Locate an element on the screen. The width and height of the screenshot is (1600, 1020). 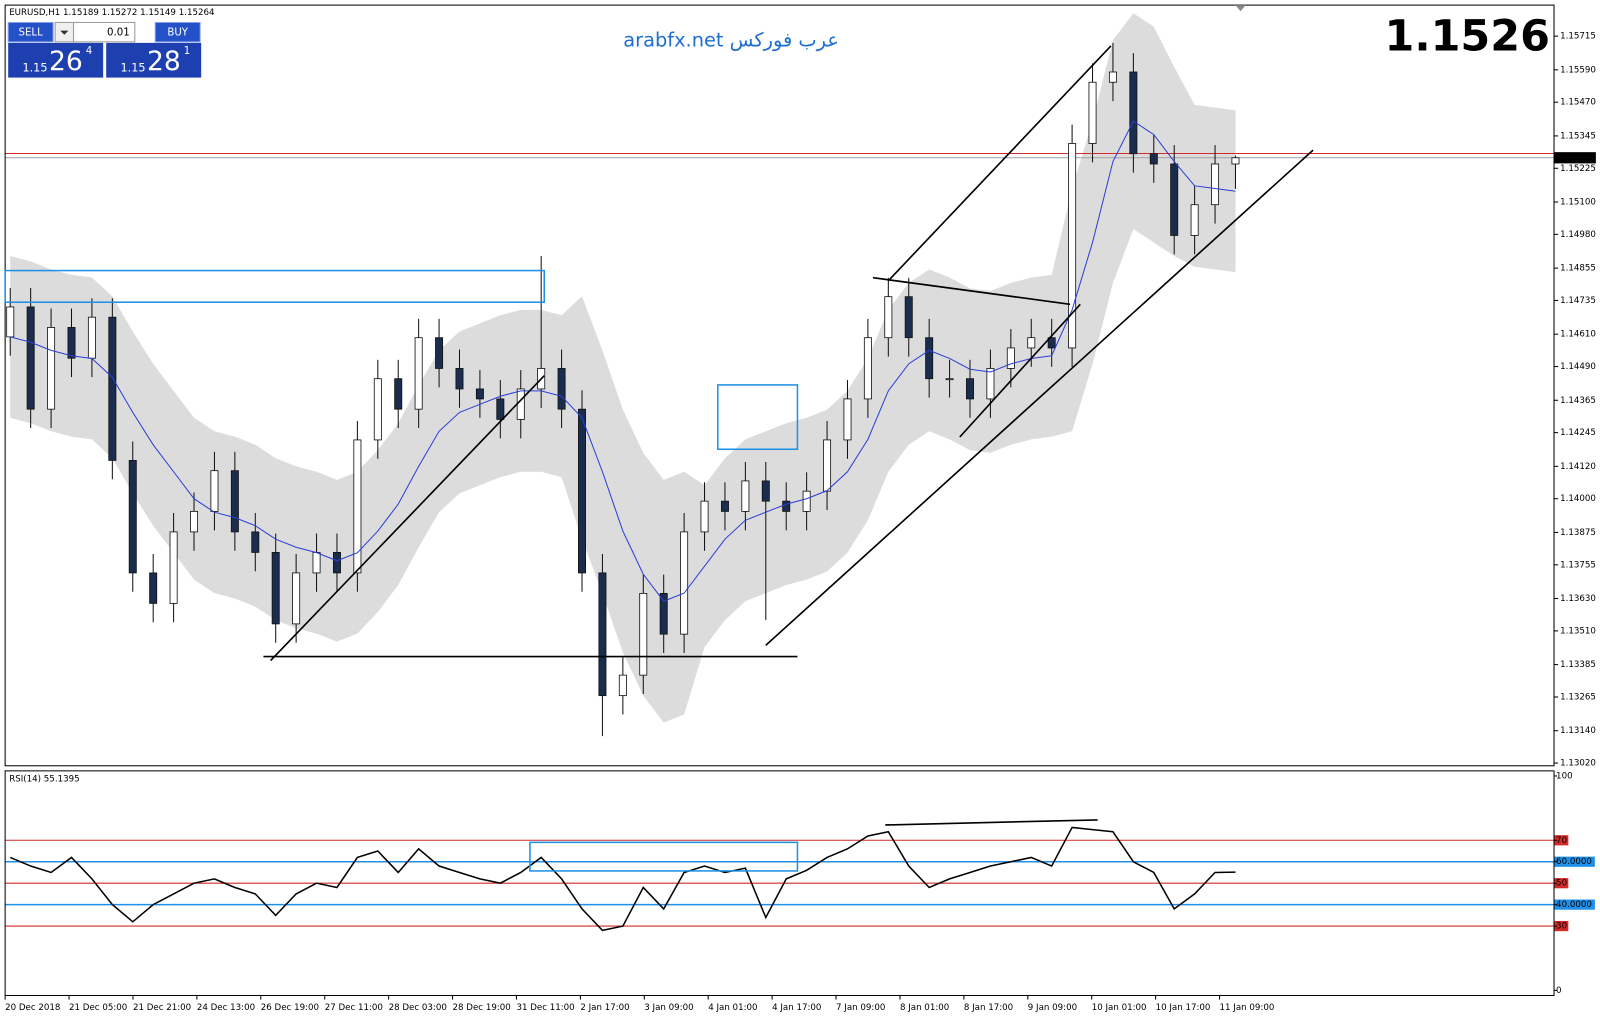
trade-panel: SELL 0.01 BUY 1.15 26 4 1.15 28 1 is located at coordinates (104, 49).